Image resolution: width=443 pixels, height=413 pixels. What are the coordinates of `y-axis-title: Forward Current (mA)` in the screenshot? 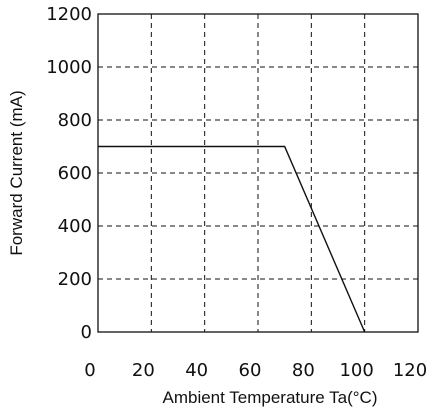 It's located at (16, 172).